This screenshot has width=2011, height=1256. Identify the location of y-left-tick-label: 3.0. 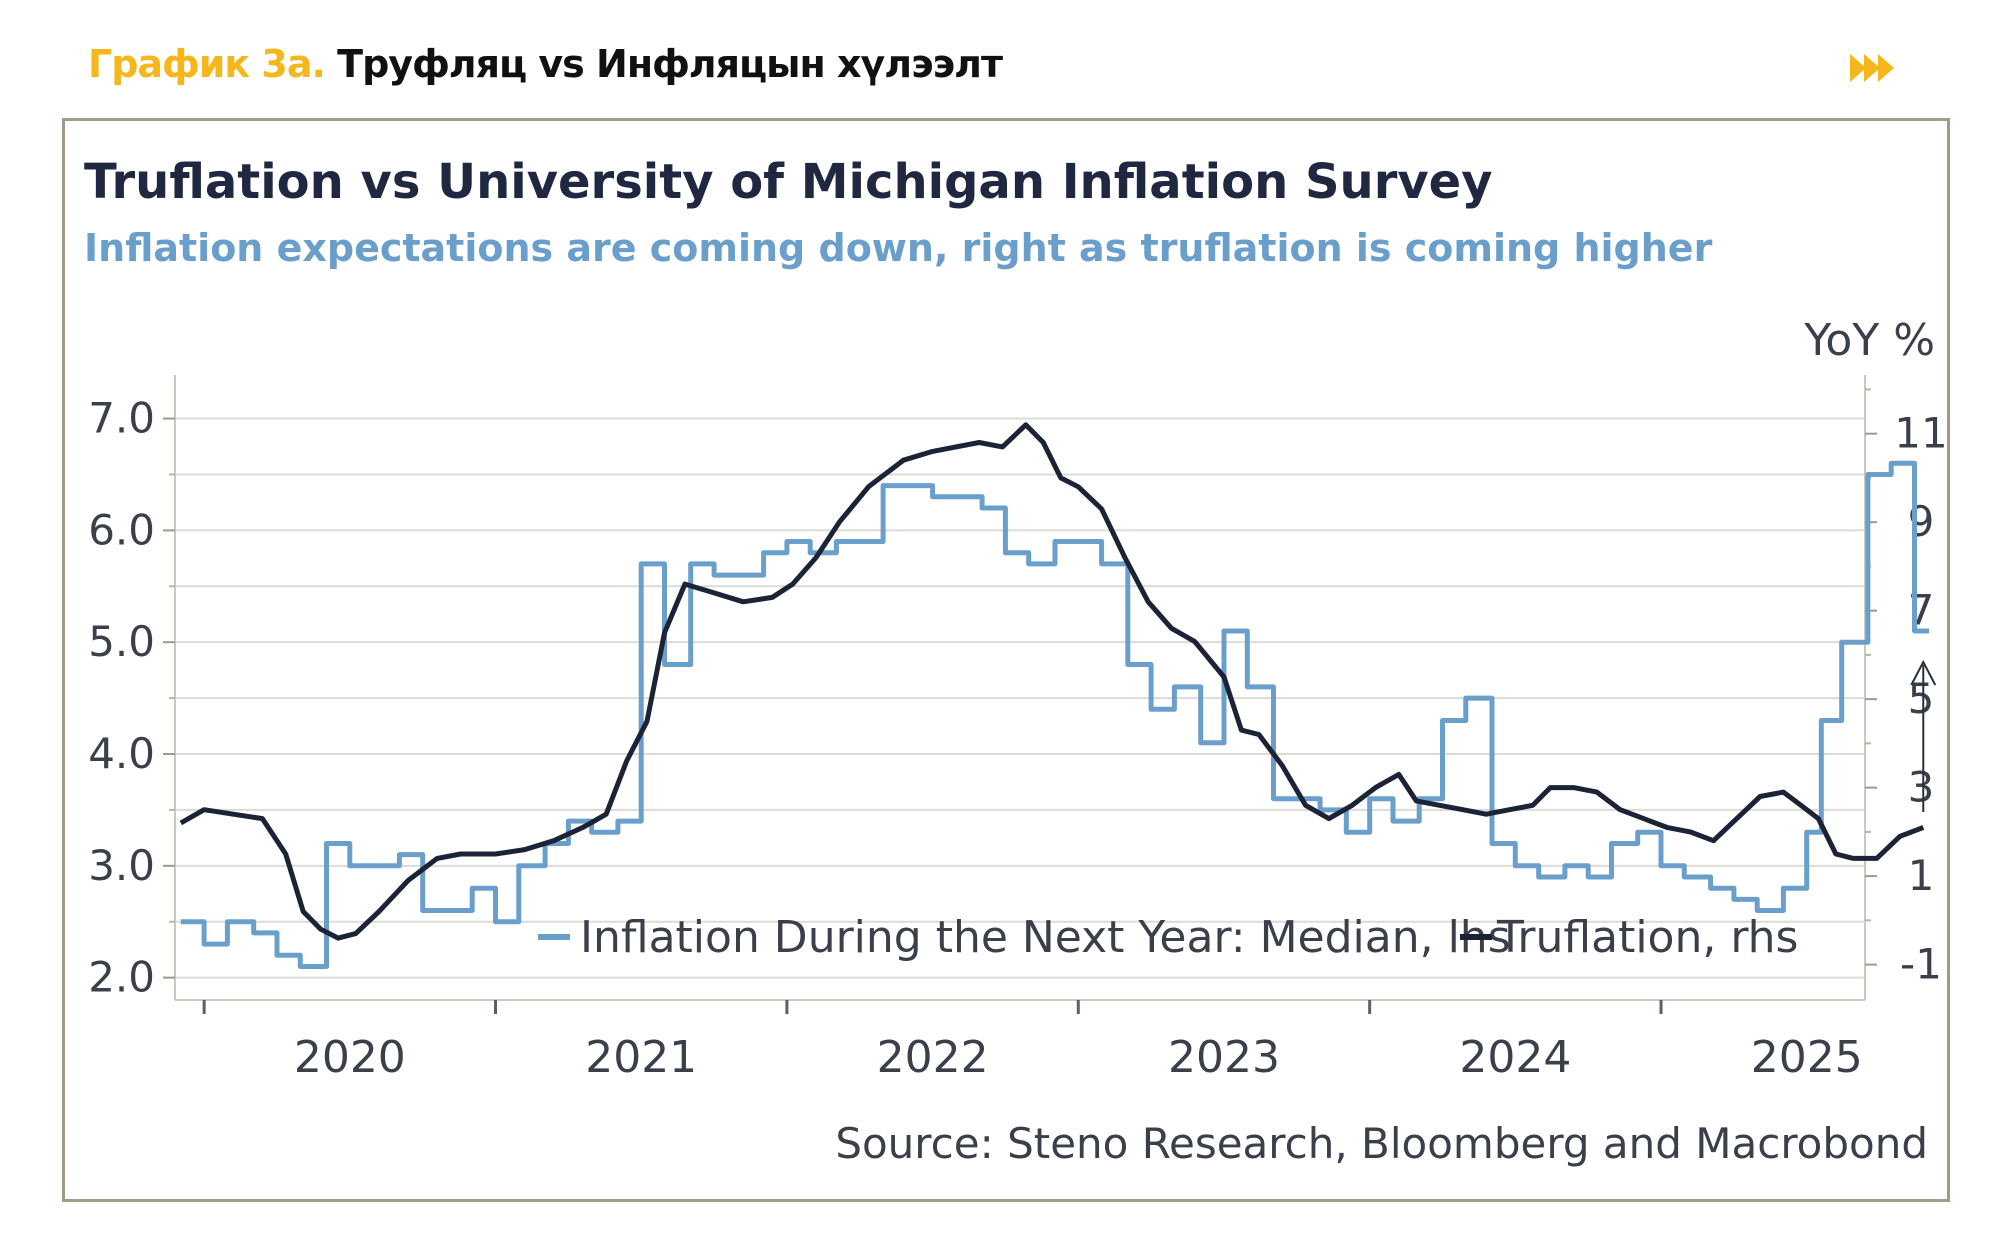
(121, 865).